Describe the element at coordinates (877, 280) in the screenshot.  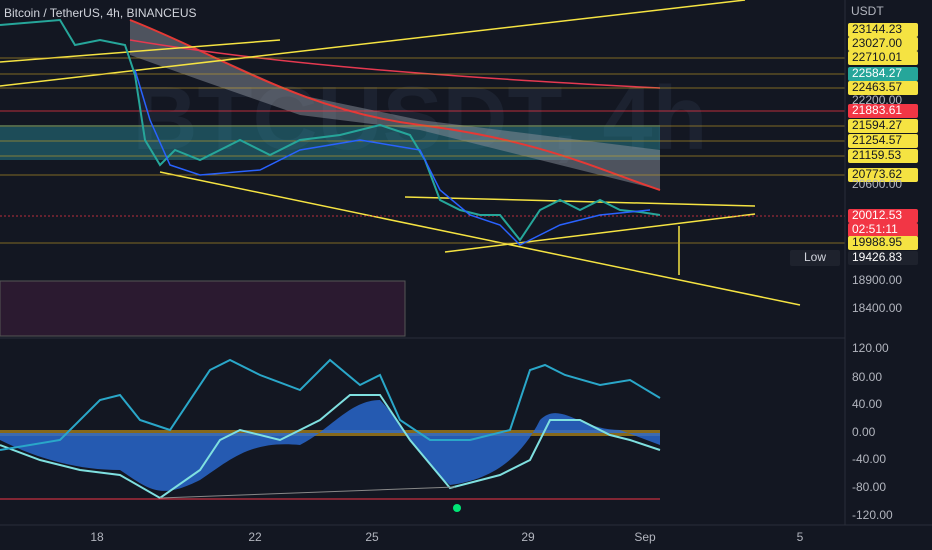
I see `price-label: 18900.00` at that location.